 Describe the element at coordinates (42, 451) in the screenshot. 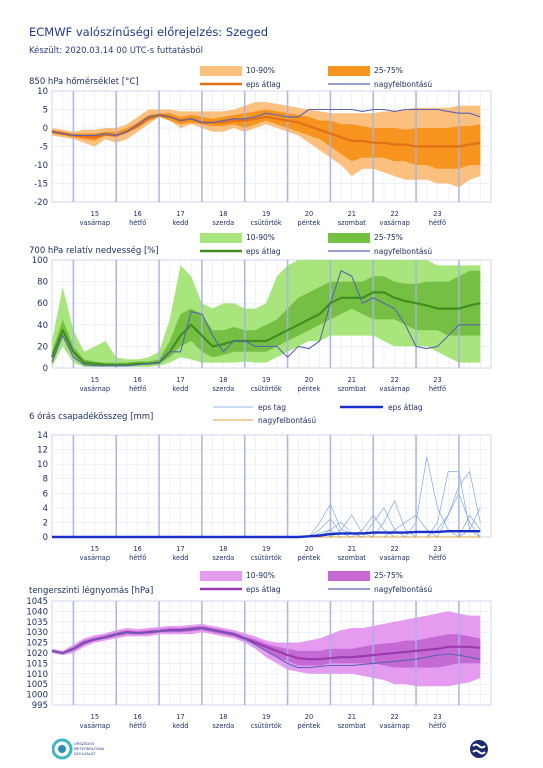

I see `y-tick-label: 12` at that location.